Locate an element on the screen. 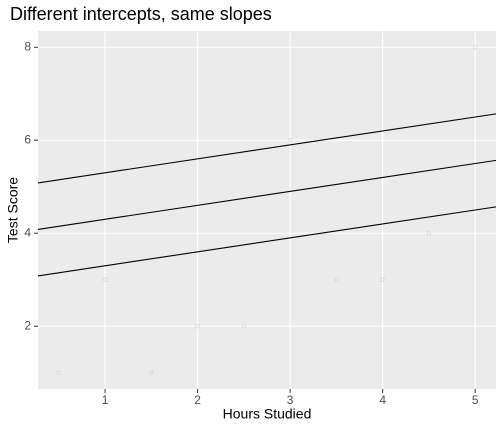 Image resolution: width=504 pixels, height=432 pixels. x-tick-label: 5 is located at coordinates (475, 400).